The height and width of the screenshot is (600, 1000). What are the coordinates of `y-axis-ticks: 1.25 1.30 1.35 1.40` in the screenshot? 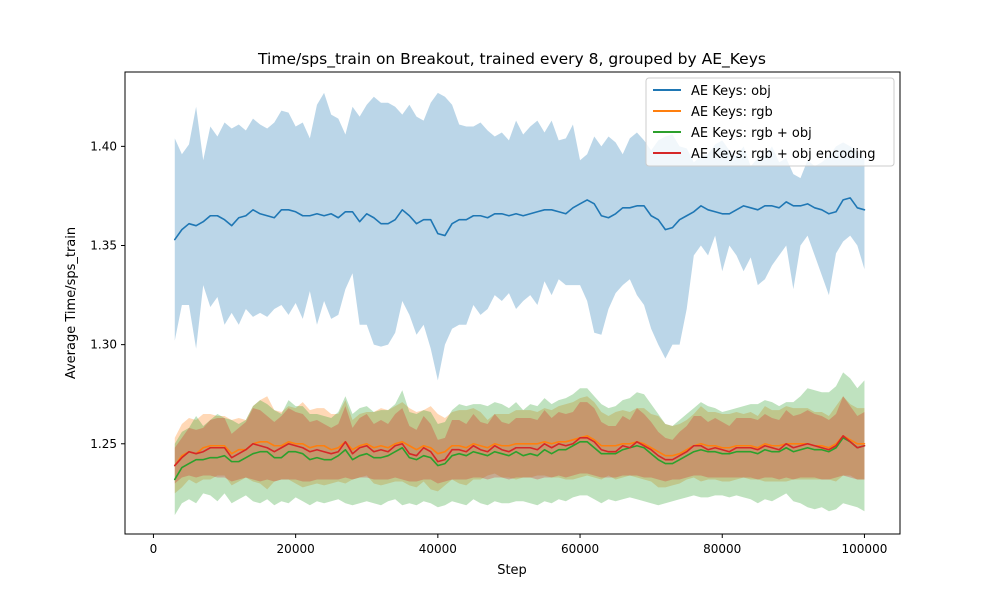 It's located at (107, 295).